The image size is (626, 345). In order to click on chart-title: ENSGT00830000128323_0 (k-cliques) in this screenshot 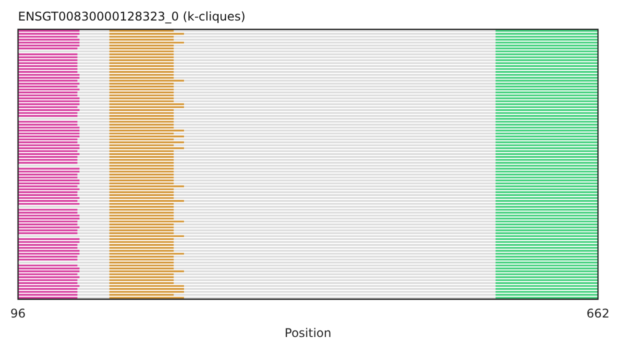, I will do `click(132, 16)`.